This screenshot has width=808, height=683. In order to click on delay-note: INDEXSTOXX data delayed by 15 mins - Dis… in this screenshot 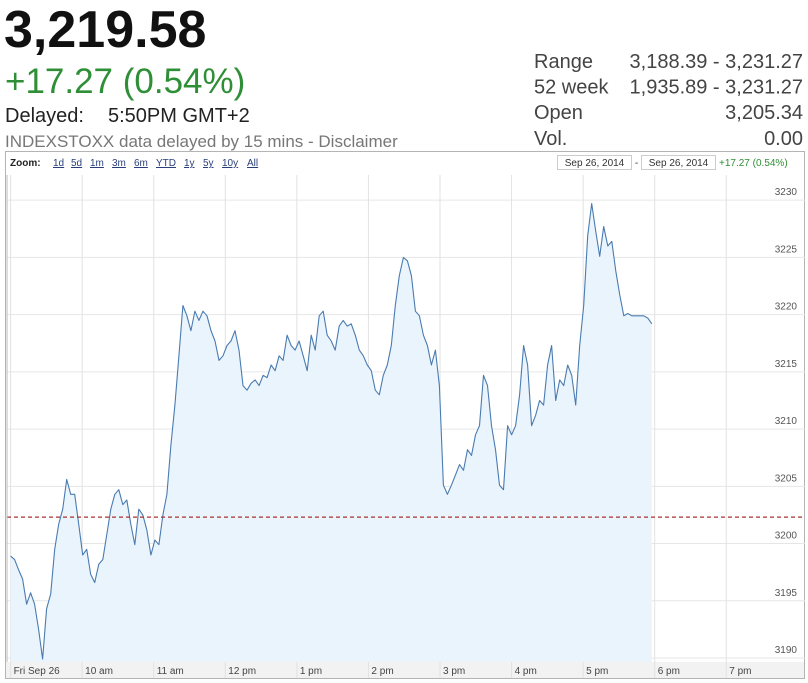, I will do `click(201, 141)`.